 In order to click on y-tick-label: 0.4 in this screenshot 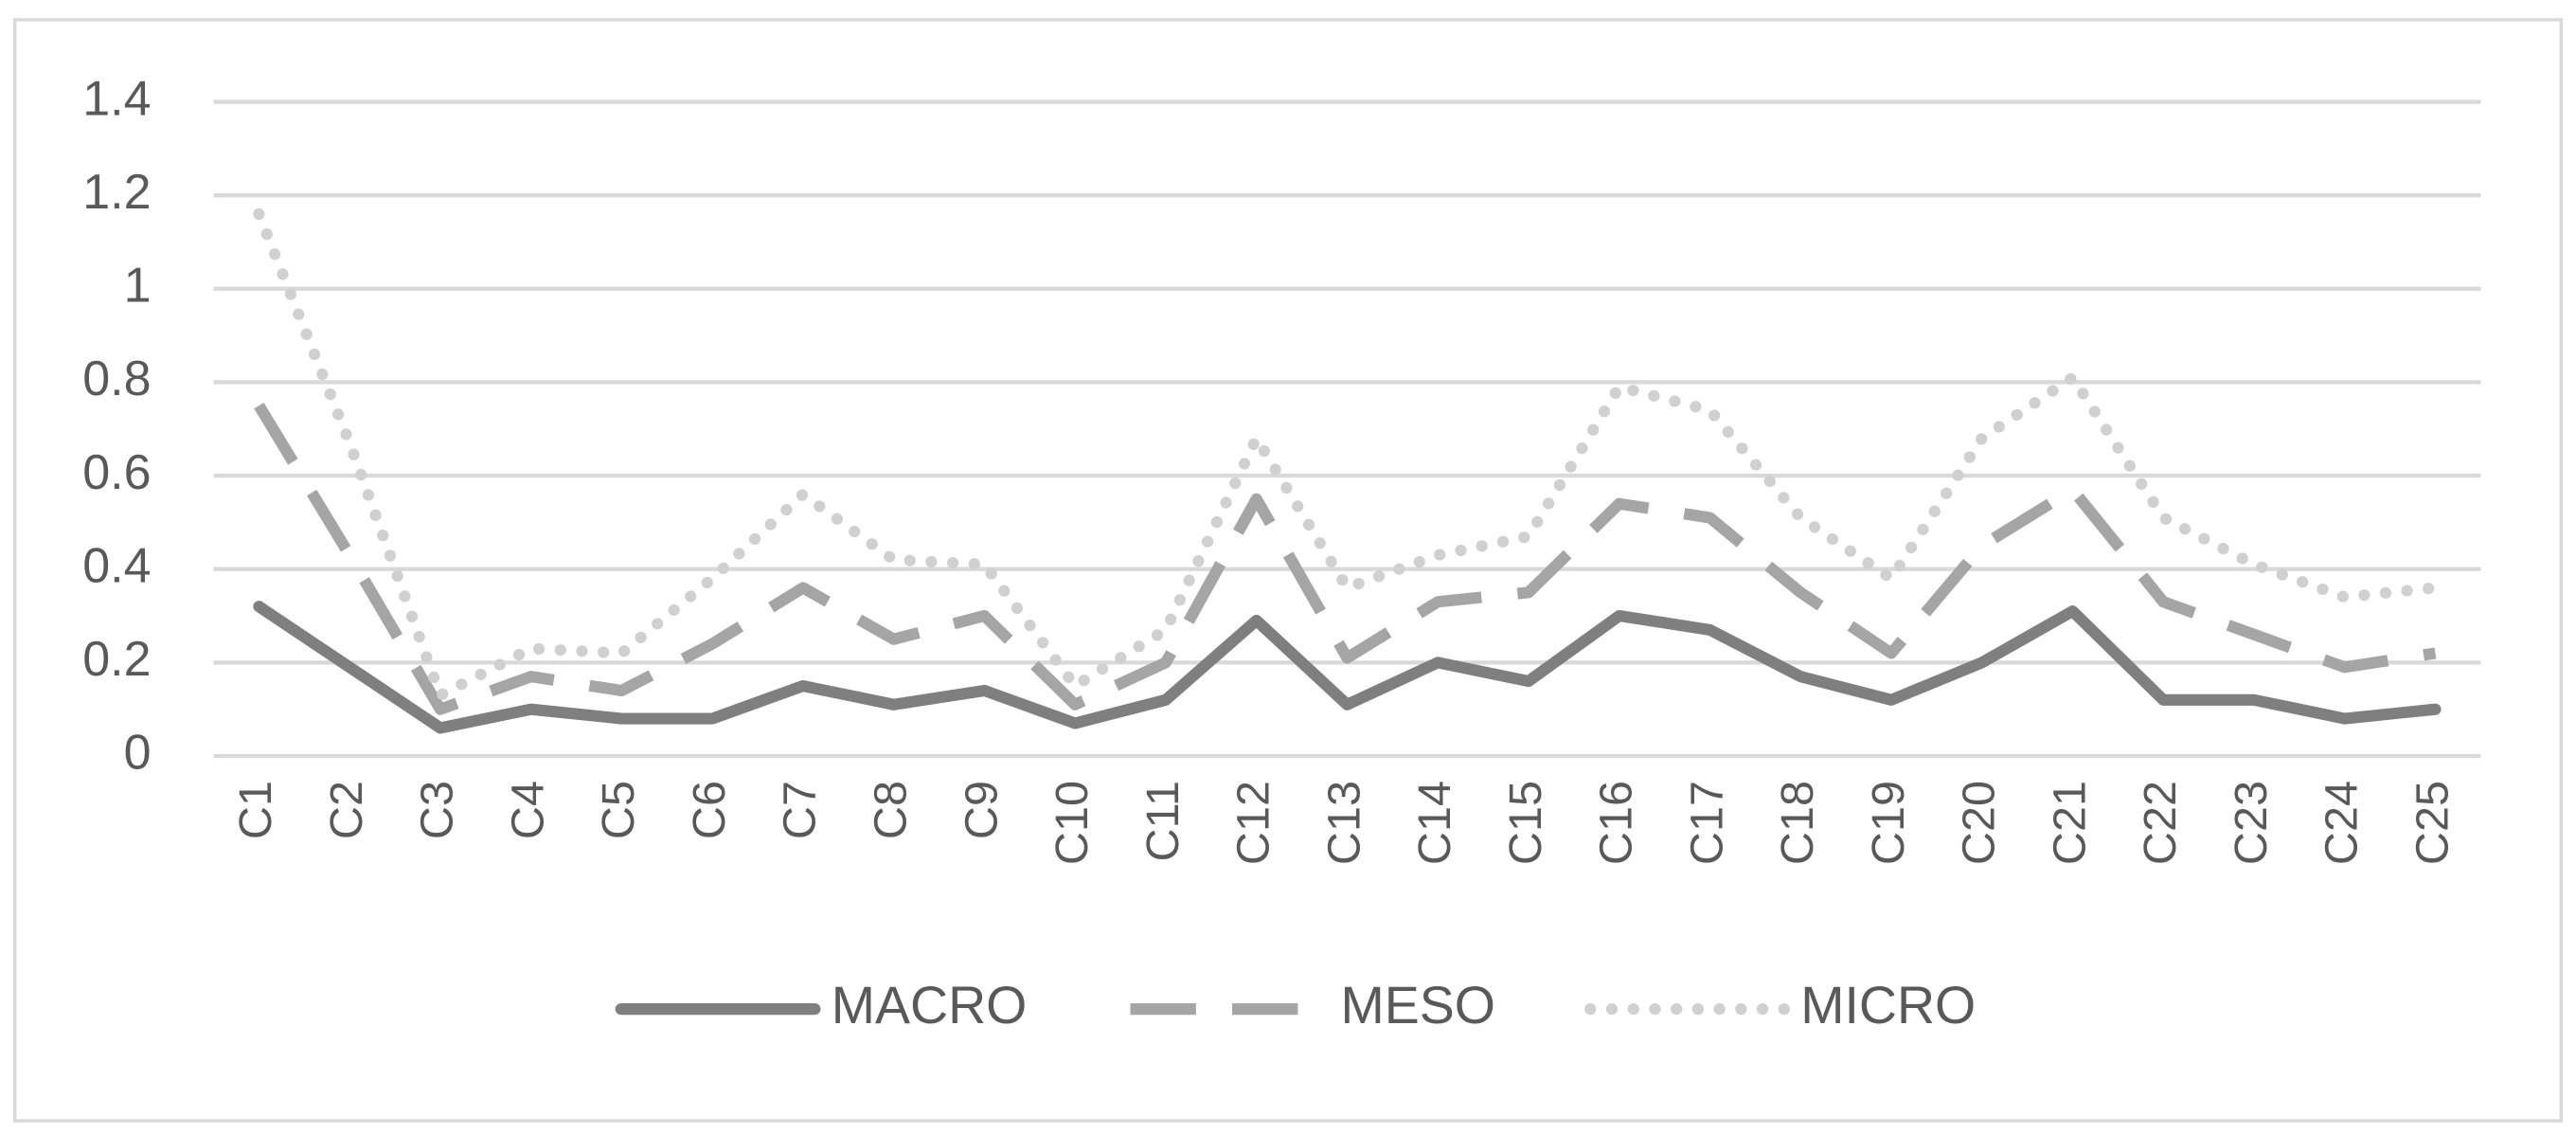, I will do `click(116, 565)`.